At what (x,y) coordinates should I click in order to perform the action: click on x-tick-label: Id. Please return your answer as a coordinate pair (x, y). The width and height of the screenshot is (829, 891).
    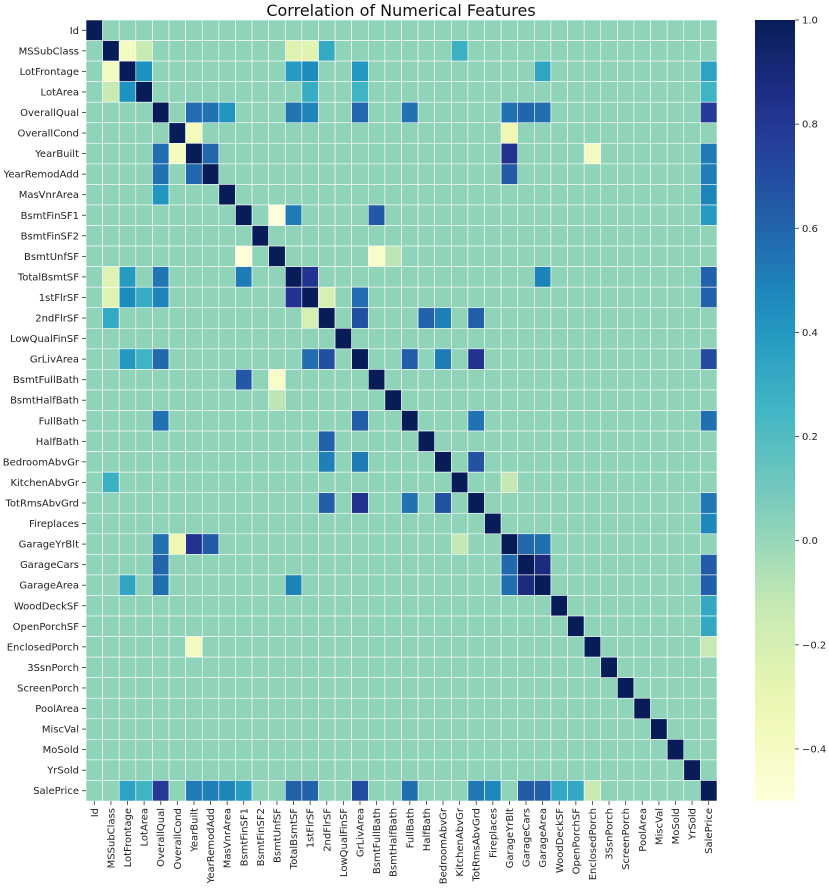
    Looking at the image, I should click on (95, 812).